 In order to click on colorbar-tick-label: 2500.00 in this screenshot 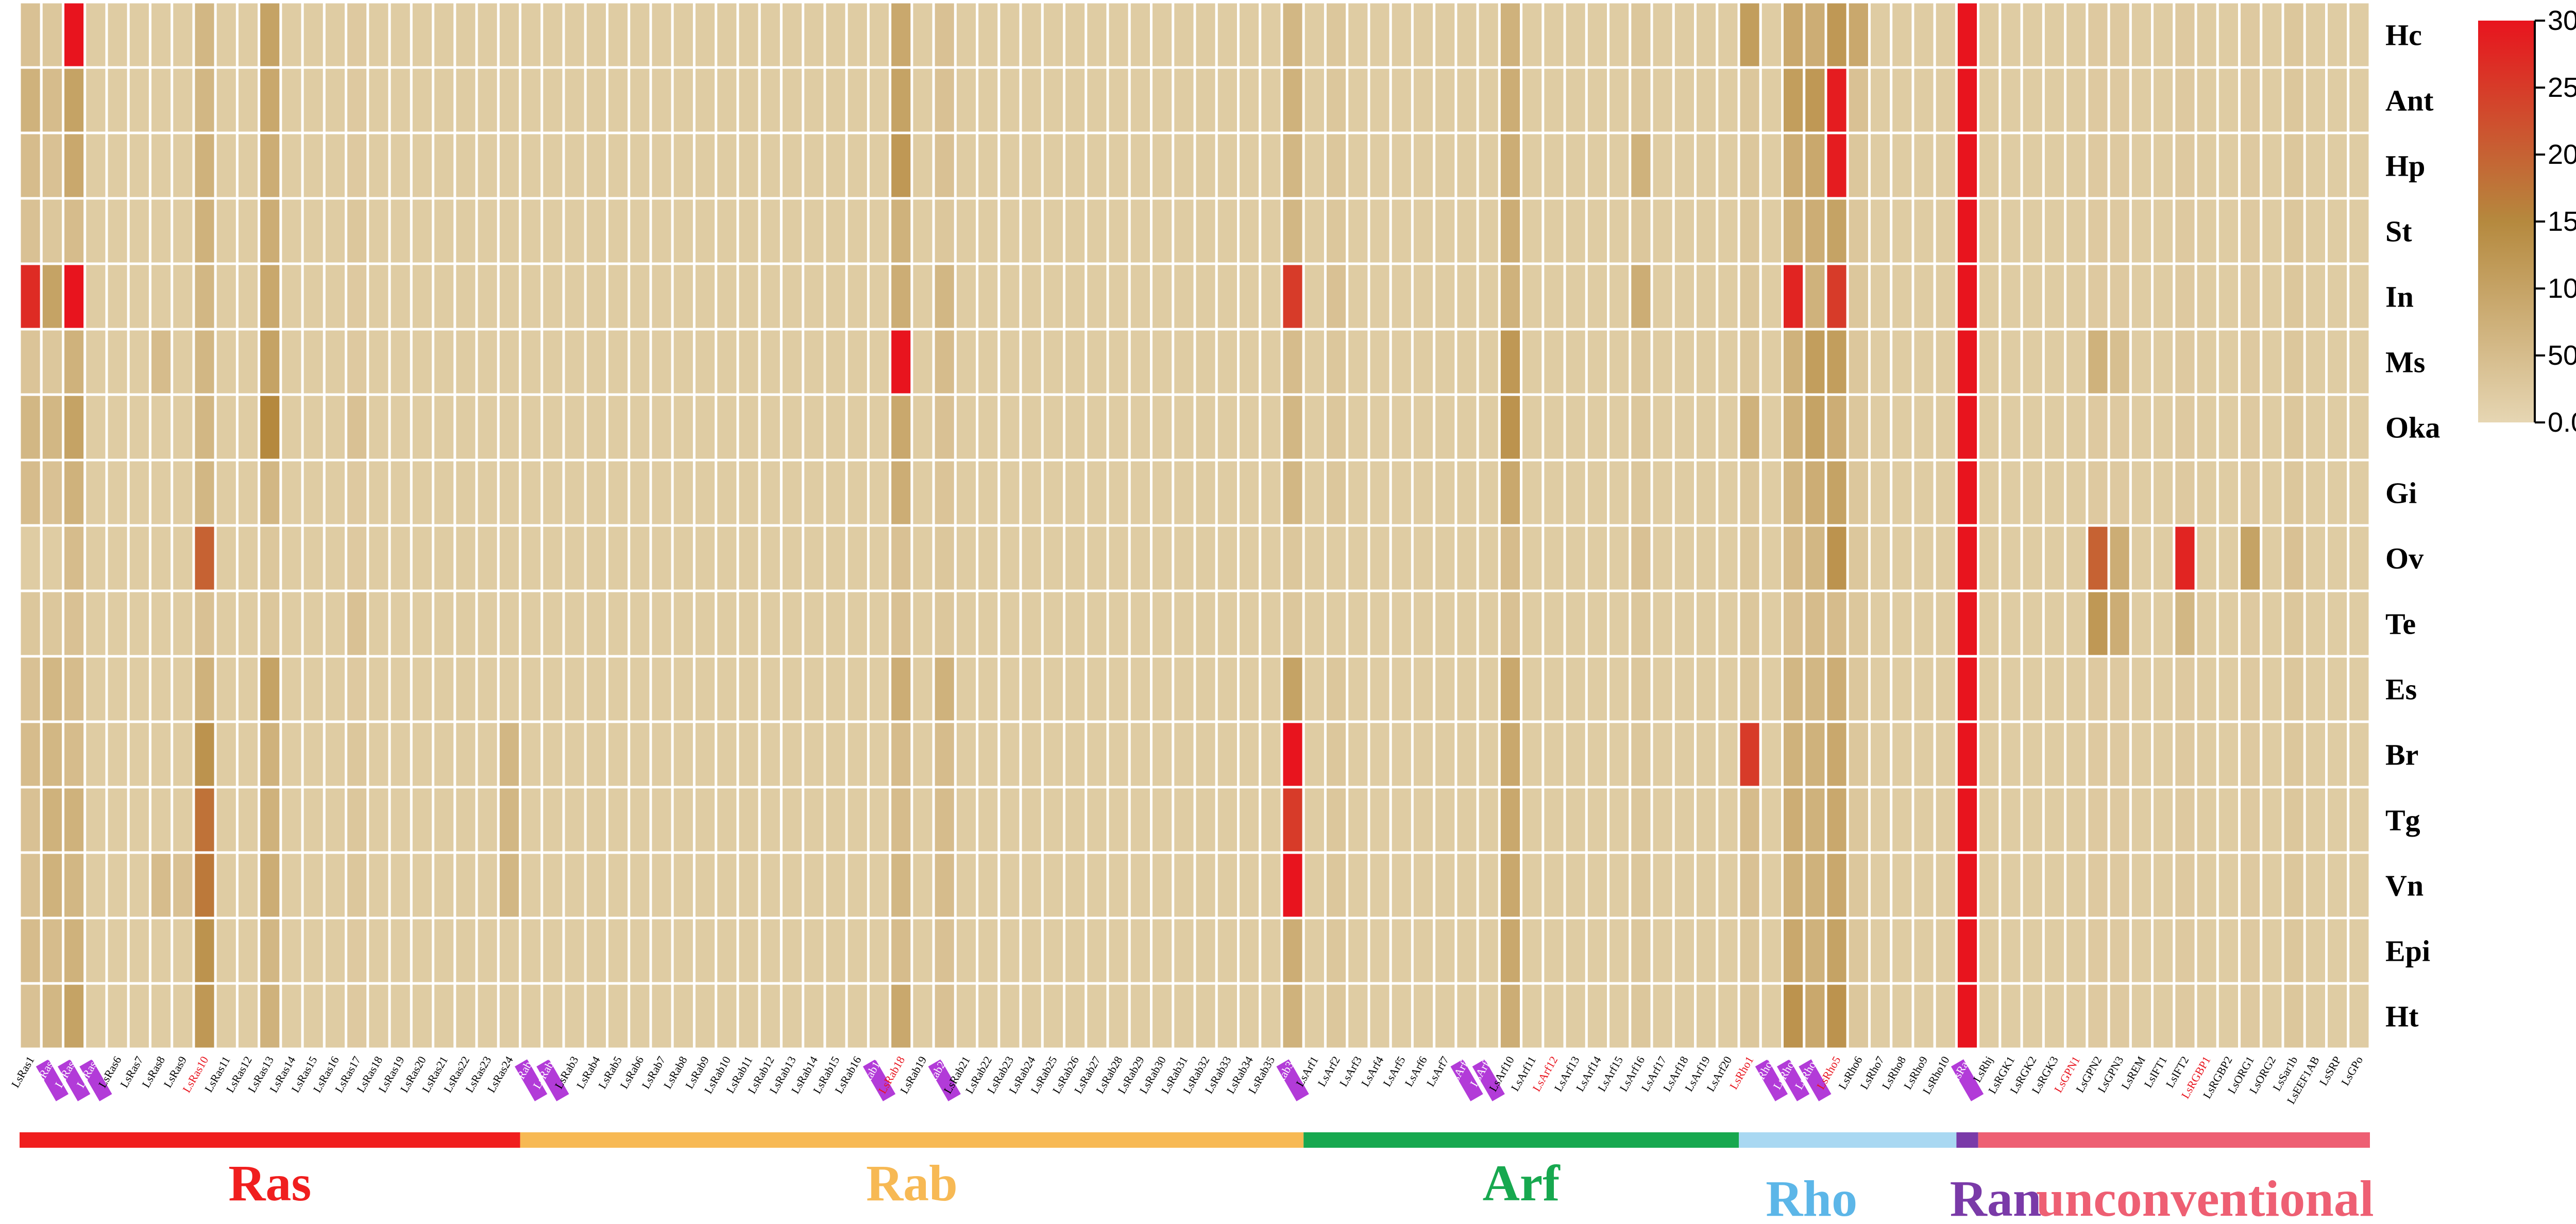, I will do `click(2562, 87)`.